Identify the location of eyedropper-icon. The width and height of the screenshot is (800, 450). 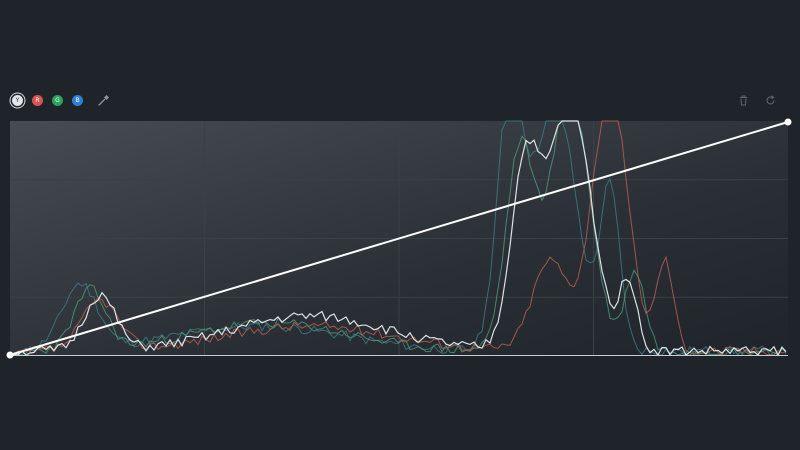
(103, 100).